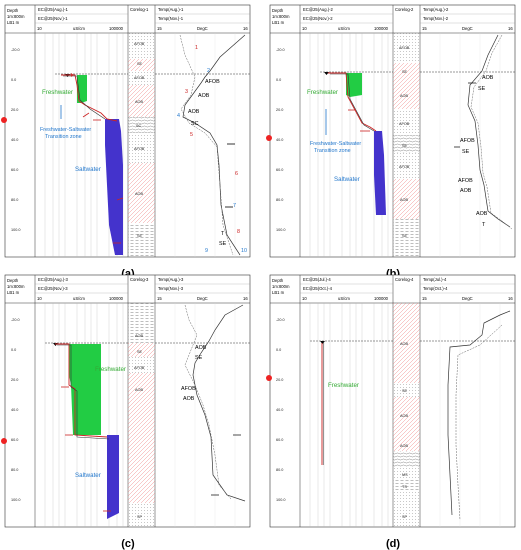 The width and height of the screenshot is (521, 550). I want to click on ec-curve-nov, so click(84, 97).